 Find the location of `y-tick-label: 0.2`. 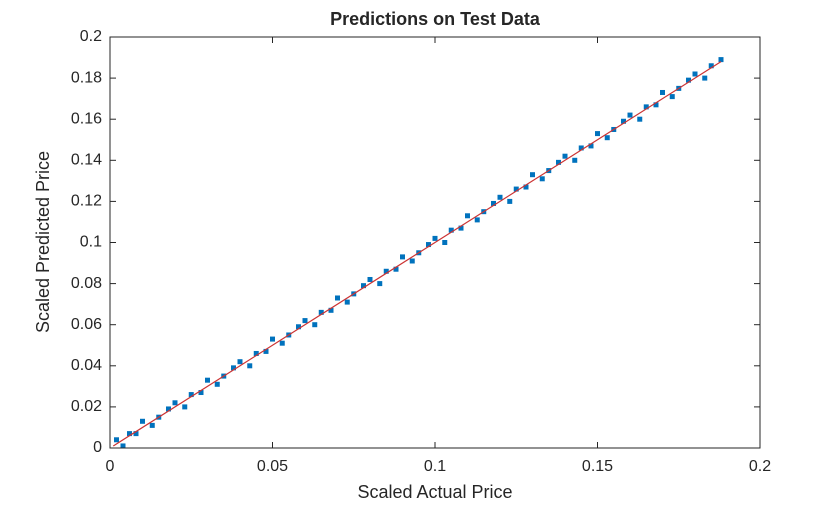

y-tick-label: 0.2 is located at coordinates (91, 36).